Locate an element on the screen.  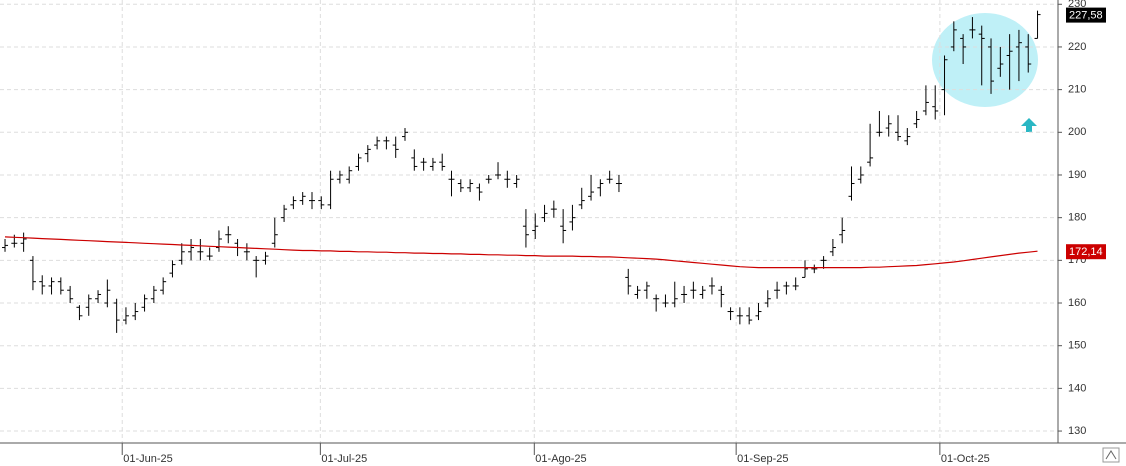
y-tick-label: 140 is located at coordinates (1077, 388).